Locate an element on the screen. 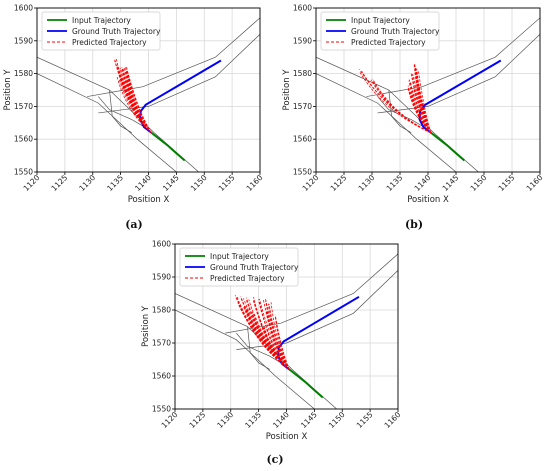 The width and height of the screenshot is (550, 471). x-tick-label: 1145 is located at coordinates (171, 183).